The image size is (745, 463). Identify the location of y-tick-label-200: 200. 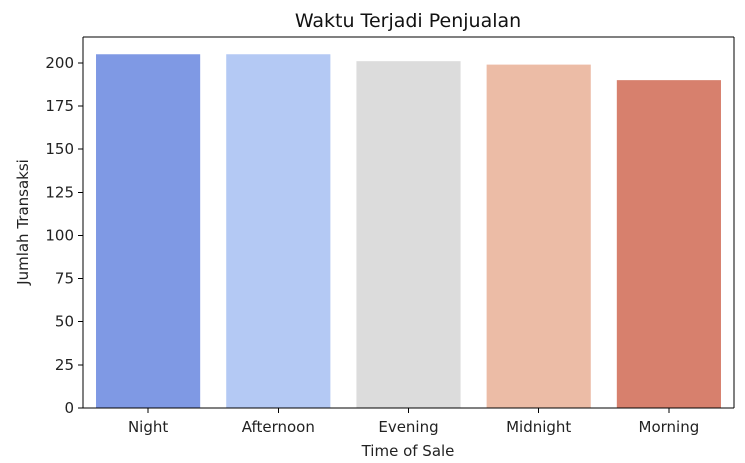
(59, 63).